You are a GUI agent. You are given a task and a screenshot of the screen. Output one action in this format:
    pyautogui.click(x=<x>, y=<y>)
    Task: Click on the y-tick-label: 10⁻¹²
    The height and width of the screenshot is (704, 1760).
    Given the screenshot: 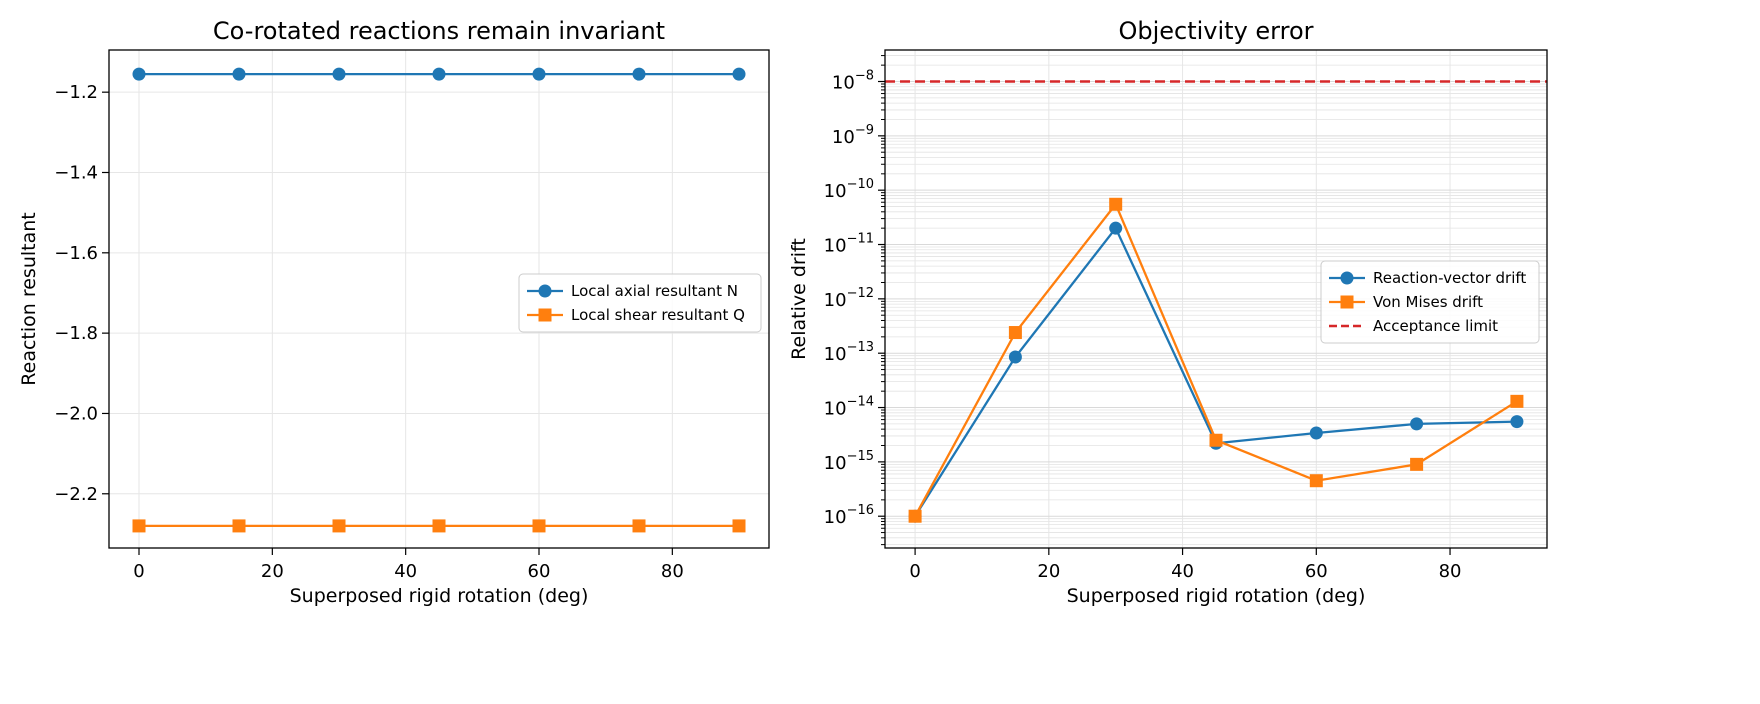 What is the action you would take?
    pyautogui.click(x=849, y=298)
    